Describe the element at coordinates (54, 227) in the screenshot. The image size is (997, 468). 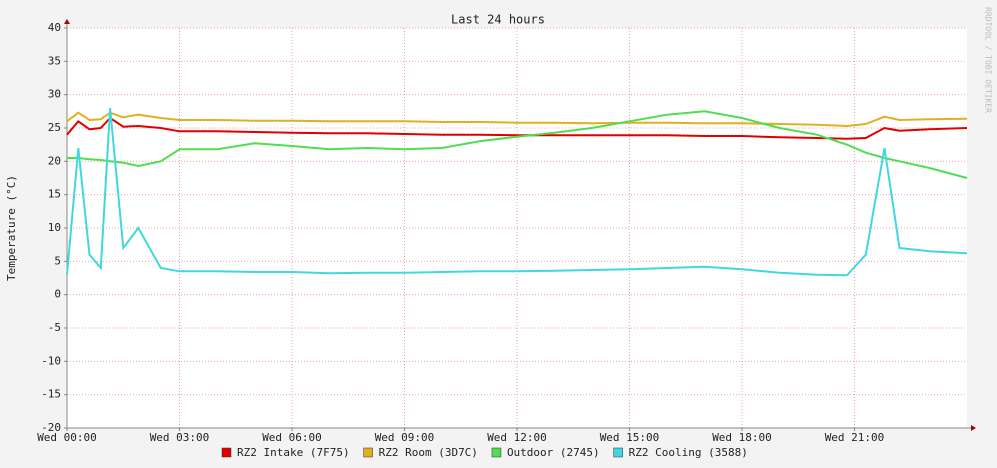
I see `y-tick-label: 10` at that location.